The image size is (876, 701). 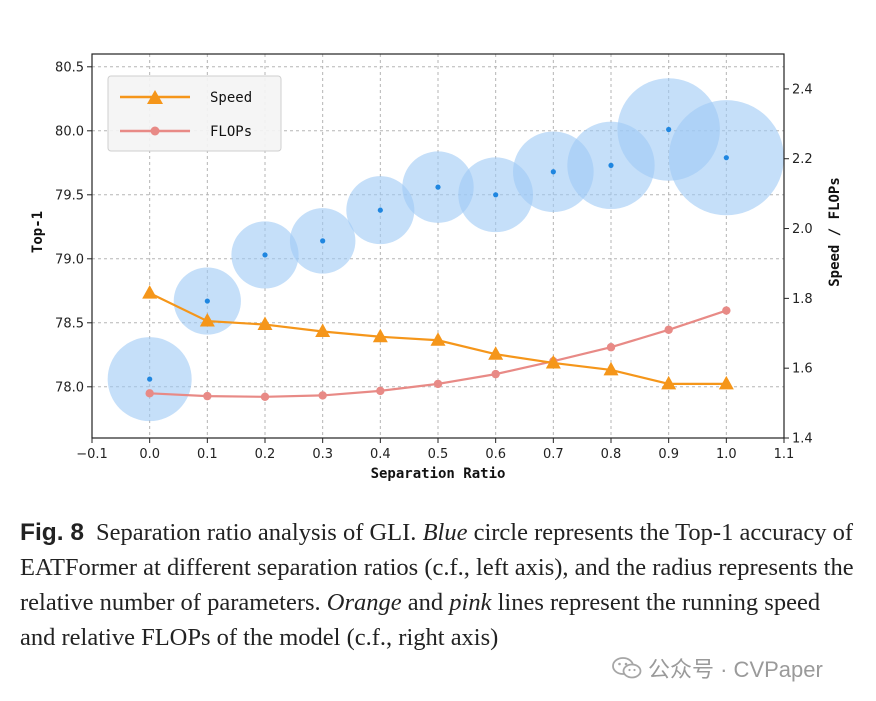 I want to click on legend-flops-marker, so click(x=155, y=131).